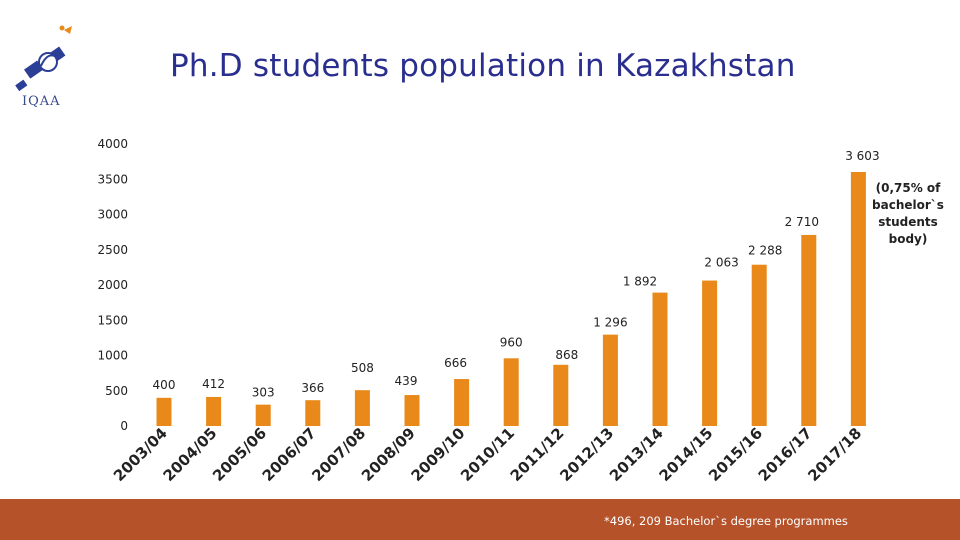 The image size is (960, 540). What do you see at coordinates (124, 426) in the screenshot?
I see `y-tick-label: 0` at bounding box center [124, 426].